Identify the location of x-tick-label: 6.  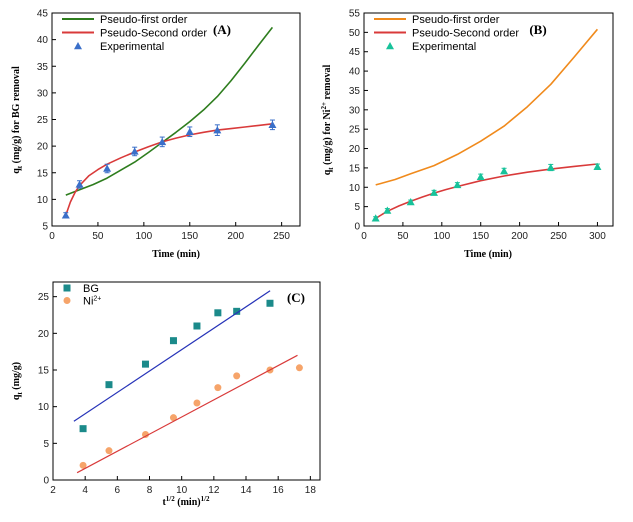
(118, 490).